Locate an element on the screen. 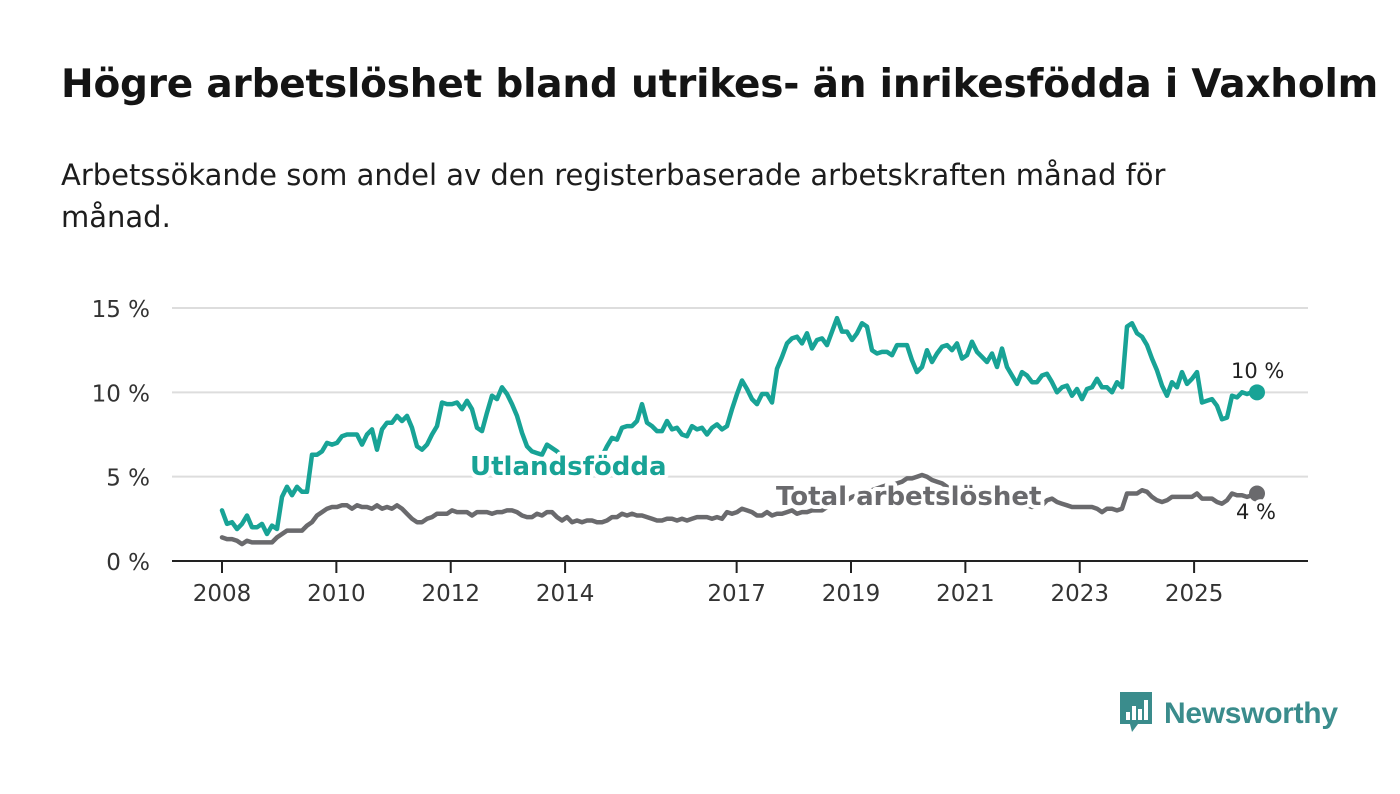  x-tick-label: 2014 is located at coordinates (565, 594).